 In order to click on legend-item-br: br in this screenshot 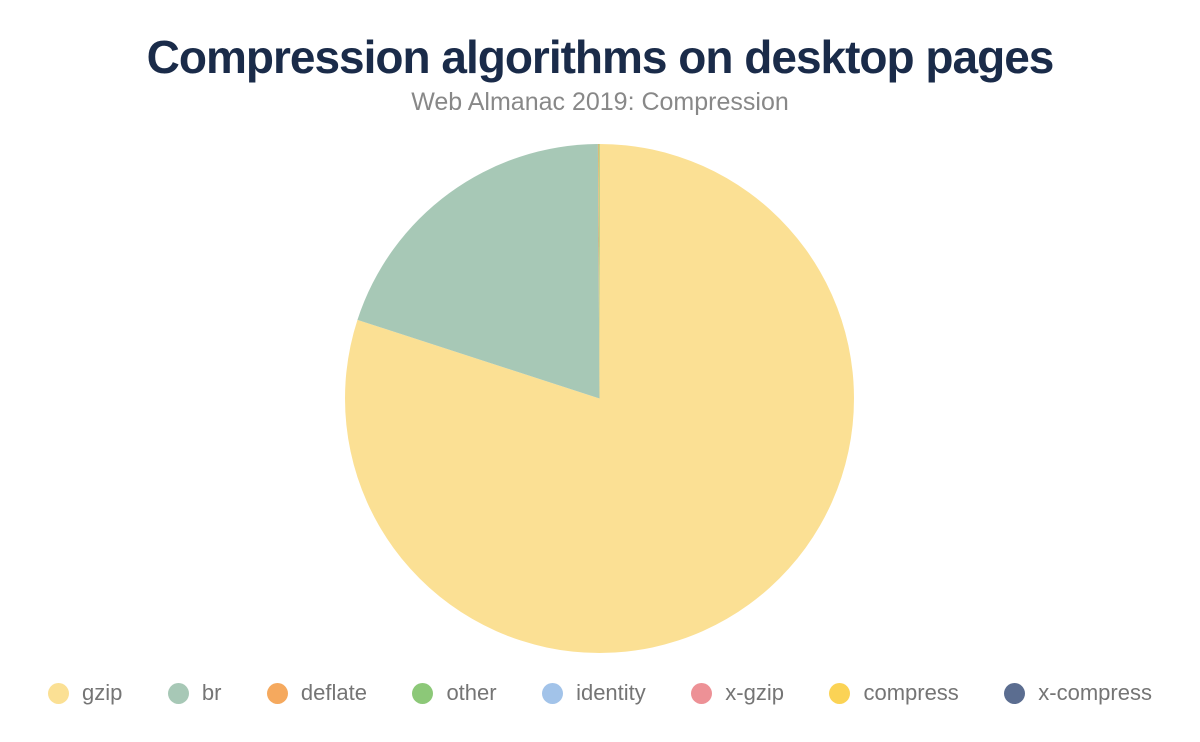, I will do `click(194, 693)`.